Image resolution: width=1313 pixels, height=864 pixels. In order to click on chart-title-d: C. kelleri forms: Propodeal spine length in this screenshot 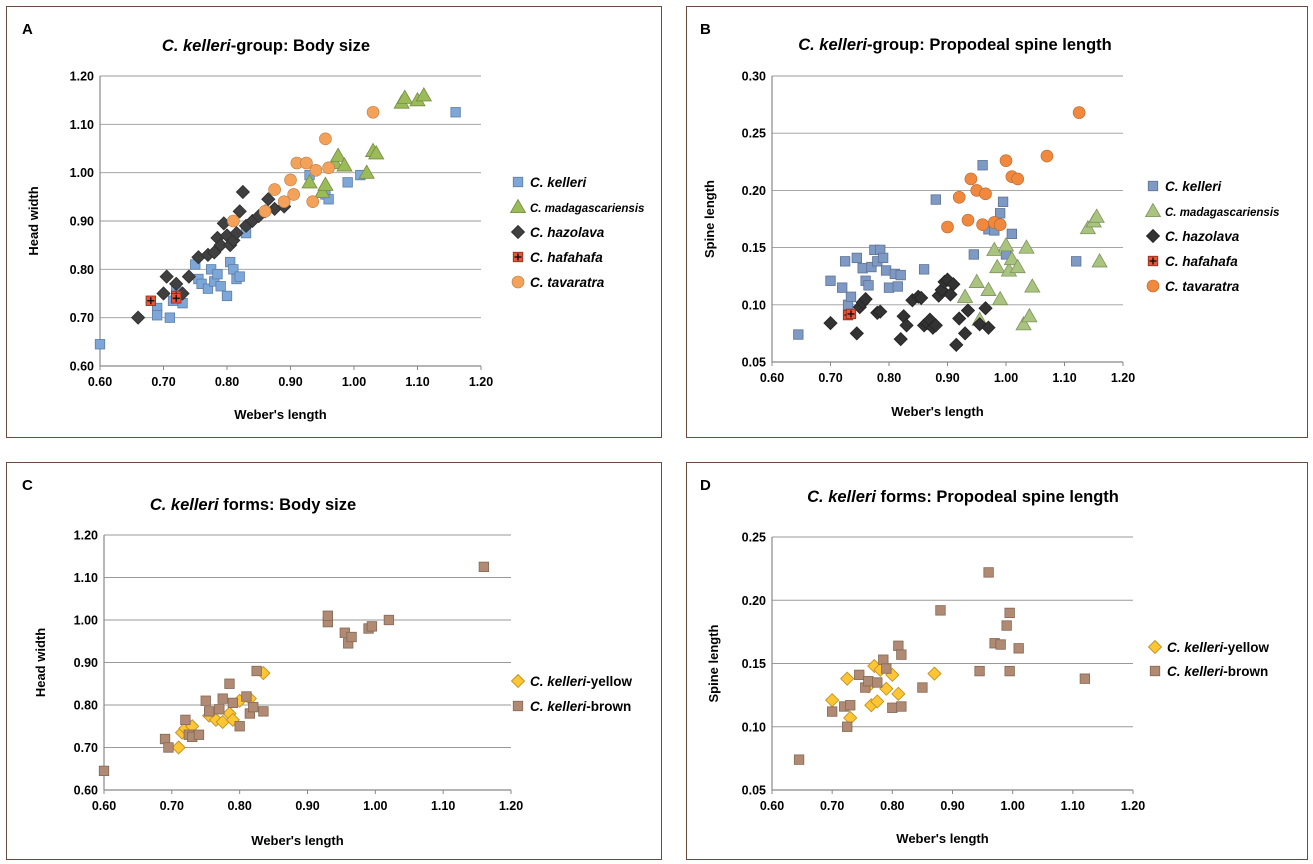, I will do `click(963, 497)`.